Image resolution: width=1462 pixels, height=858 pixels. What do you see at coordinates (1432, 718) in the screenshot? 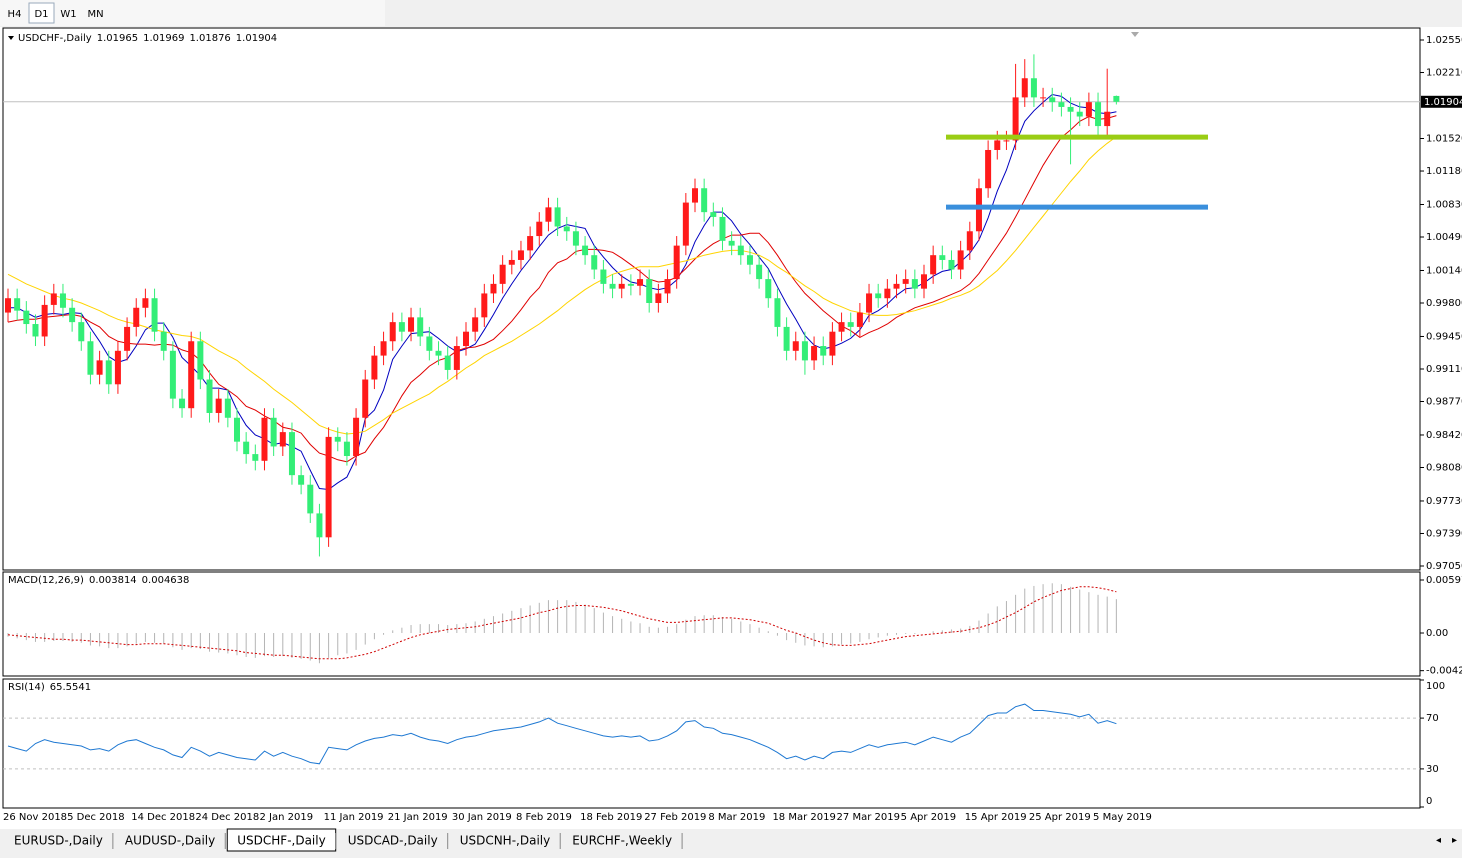
I see `y-tick-label: 70` at bounding box center [1432, 718].